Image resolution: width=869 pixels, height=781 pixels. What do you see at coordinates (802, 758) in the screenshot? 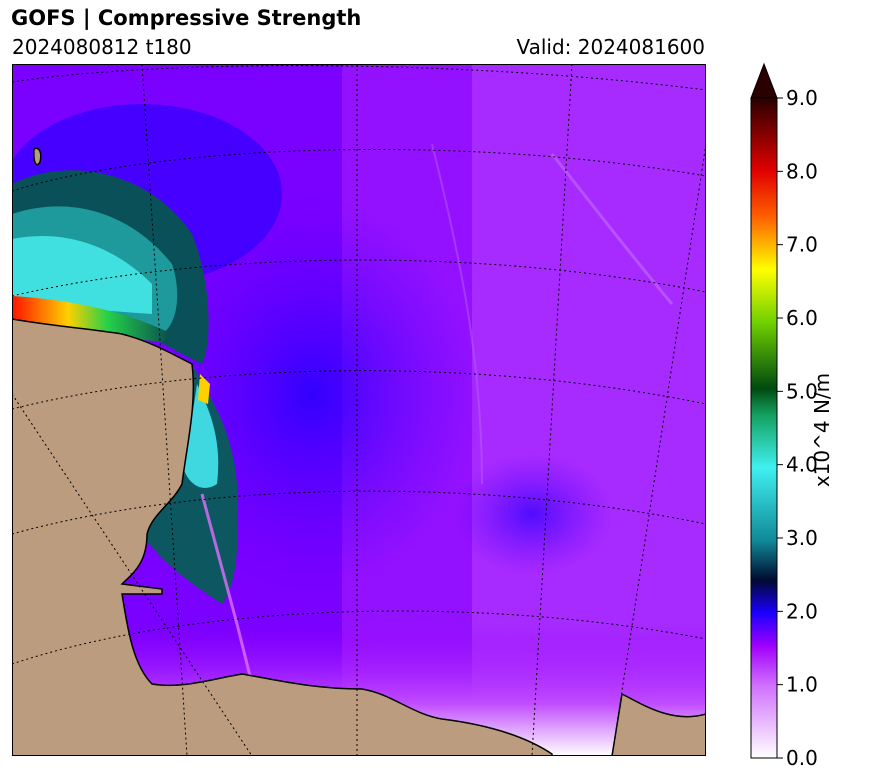
I see `colorbar-tick-label: 0.0` at bounding box center [802, 758].